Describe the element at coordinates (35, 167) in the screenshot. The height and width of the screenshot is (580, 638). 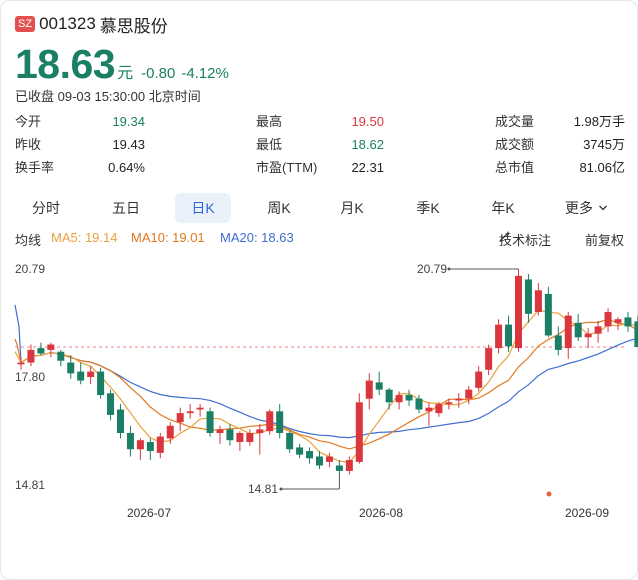
I see `stat-label: 换手率` at that location.